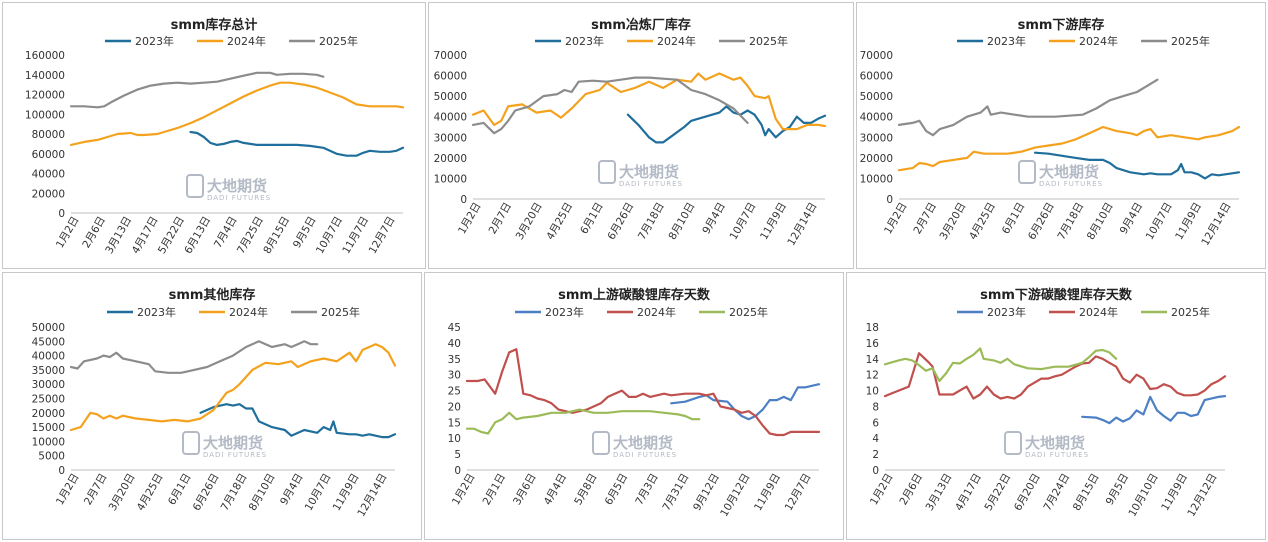 The image size is (1268, 542). Describe the element at coordinates (457, 455) in the screenshot. I see `y-tick-label: 5` at that location.